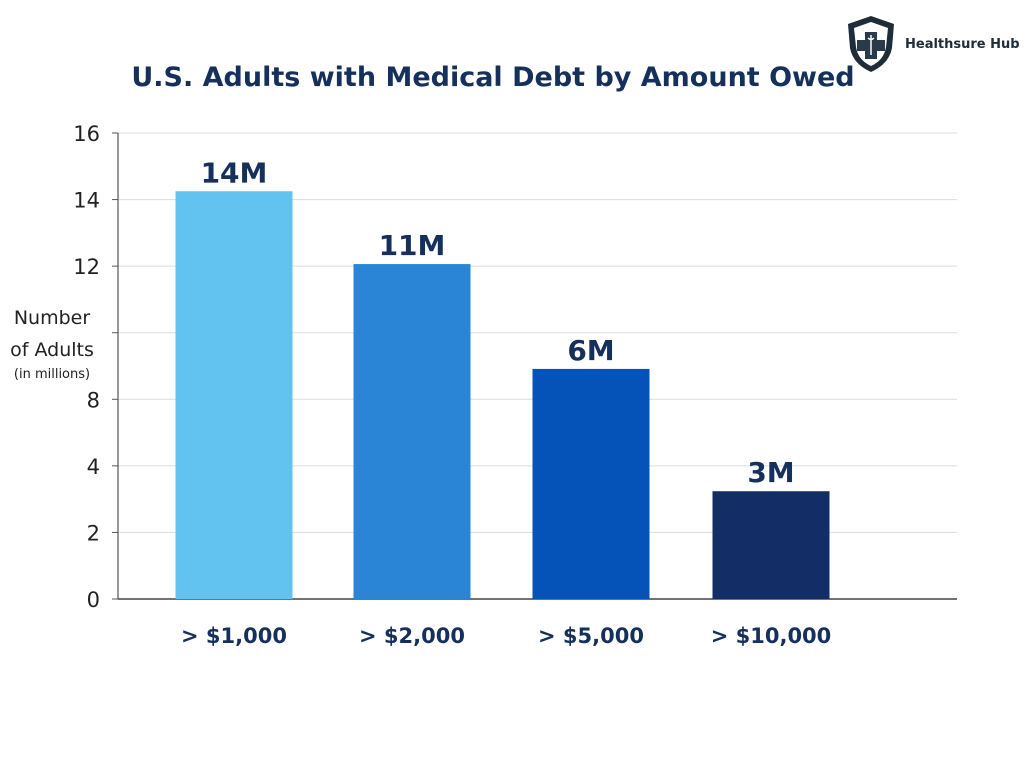 The image size is (1024, 768). What do you see at coordinates (93, 600) in the screenshot?
I see `y-tick-label: 0` at bounding box center [93, 600].